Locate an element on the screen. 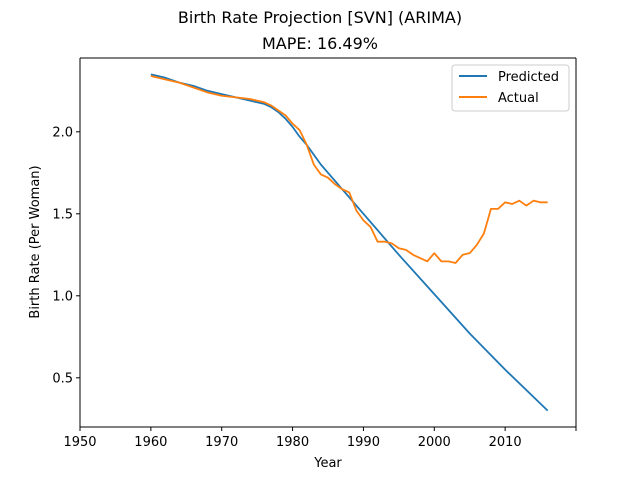 The height and width of the screenshot is (480, 640). y-tick-label: 2.0 is located at coordinates (62, 132).